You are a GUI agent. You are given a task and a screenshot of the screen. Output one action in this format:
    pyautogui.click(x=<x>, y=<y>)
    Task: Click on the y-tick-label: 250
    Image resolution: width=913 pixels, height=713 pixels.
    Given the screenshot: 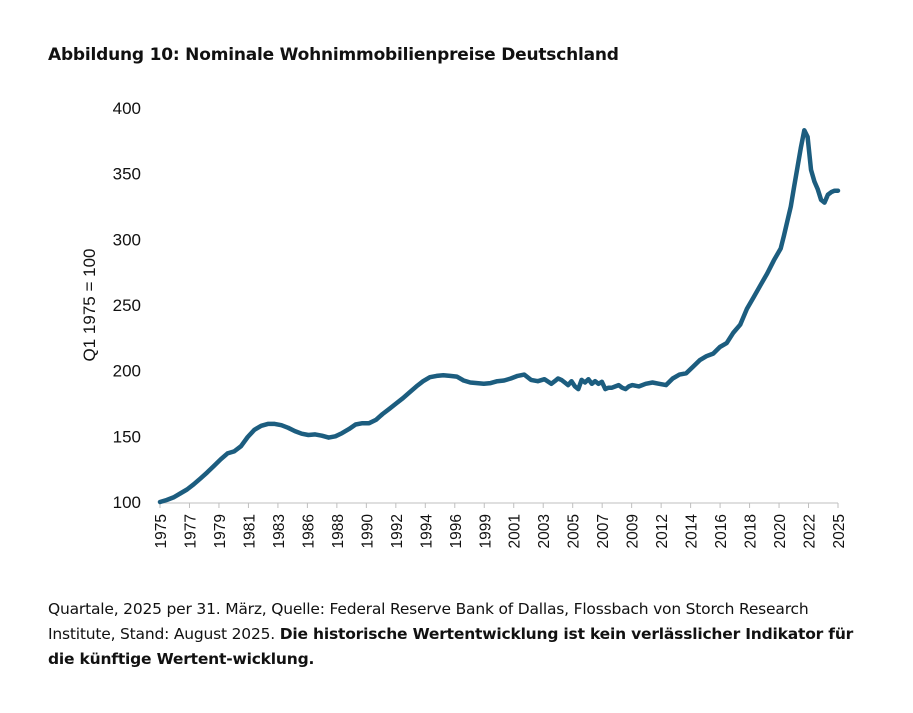 What is the action you would take?
    pyautogui.click(x=127, y=305)
    